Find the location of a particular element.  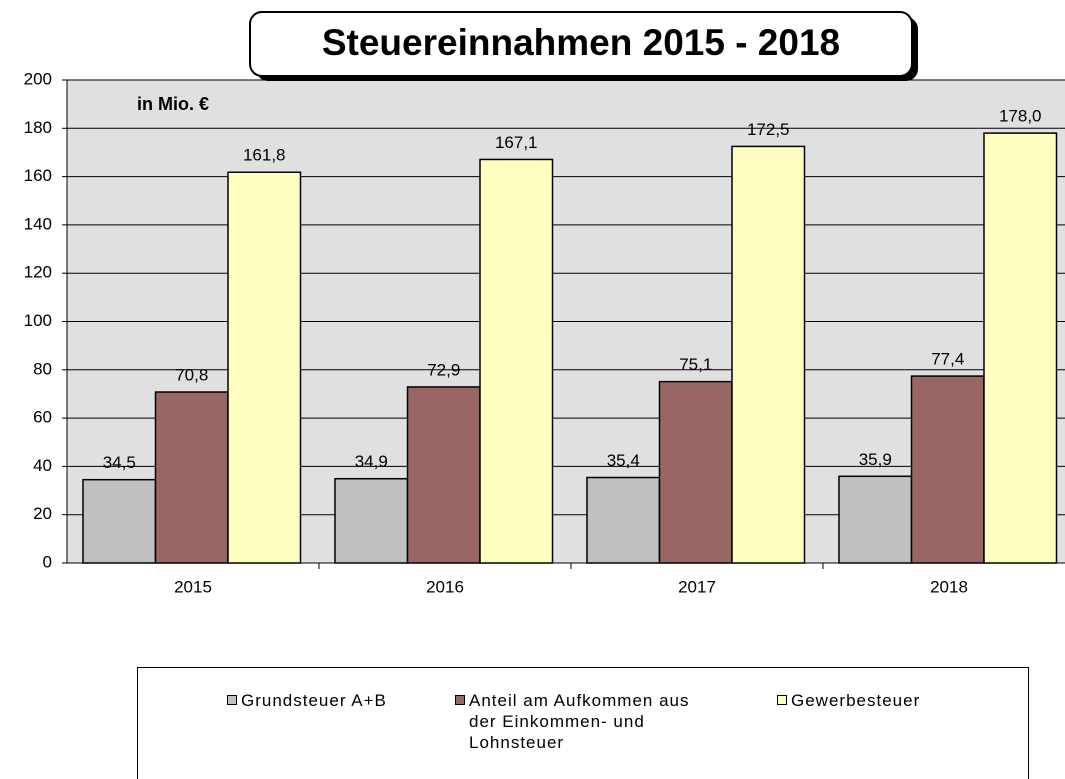

value-label: 72,9 is located at coordinates (443, 369).